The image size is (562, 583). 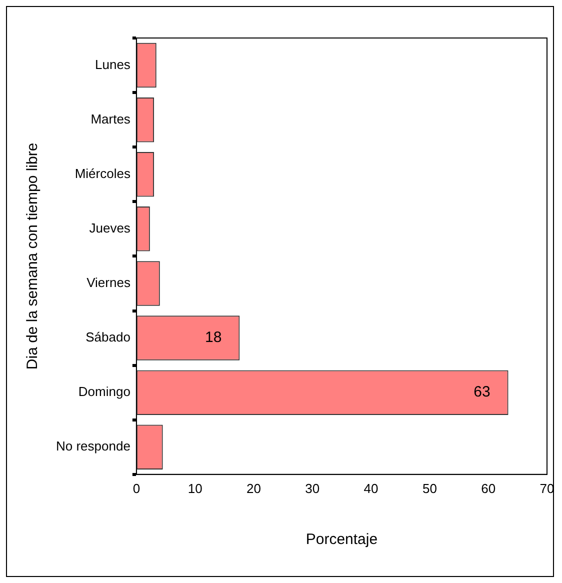 I want to click on y-tick-label: Sábado, so click(x=108, y=337).